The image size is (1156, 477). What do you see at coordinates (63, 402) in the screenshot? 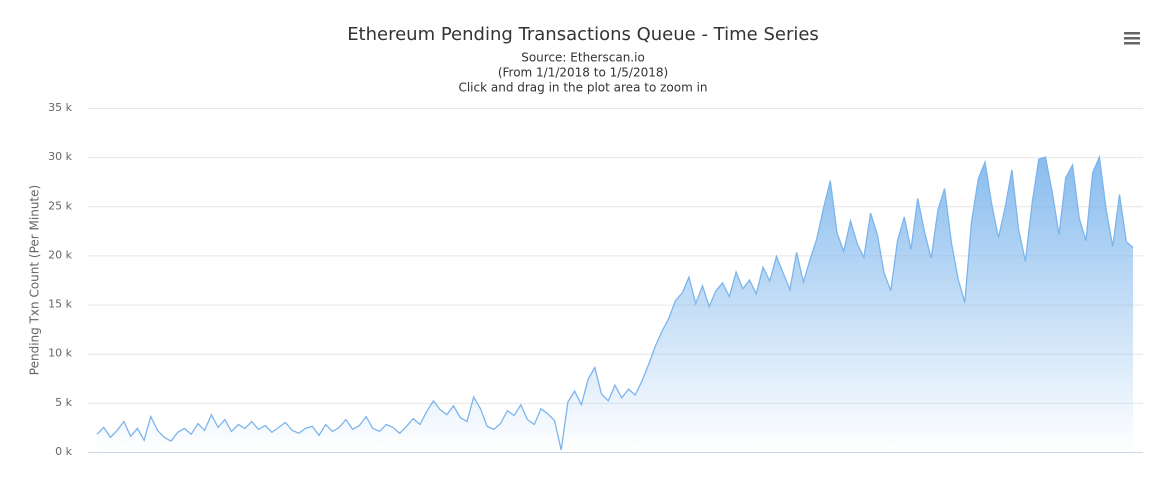
I see `y-tick-label: 5 k` at bounding box center [63, 402].